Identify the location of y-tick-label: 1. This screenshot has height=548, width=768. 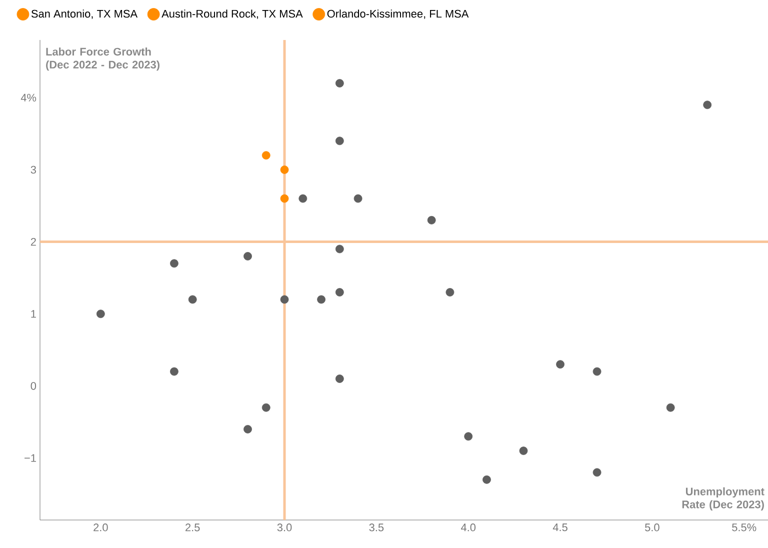
(33, 314).